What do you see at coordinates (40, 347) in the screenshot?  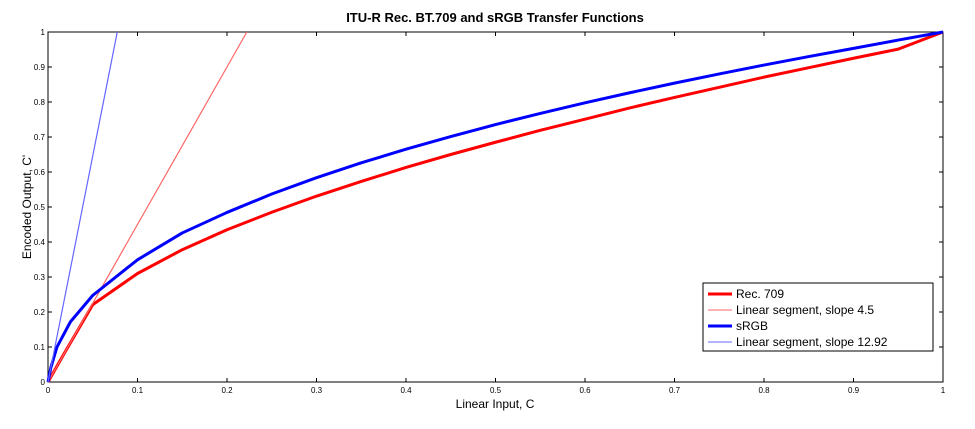 I see `y-tick-label: 0.1` at bounding box center [40, 347].